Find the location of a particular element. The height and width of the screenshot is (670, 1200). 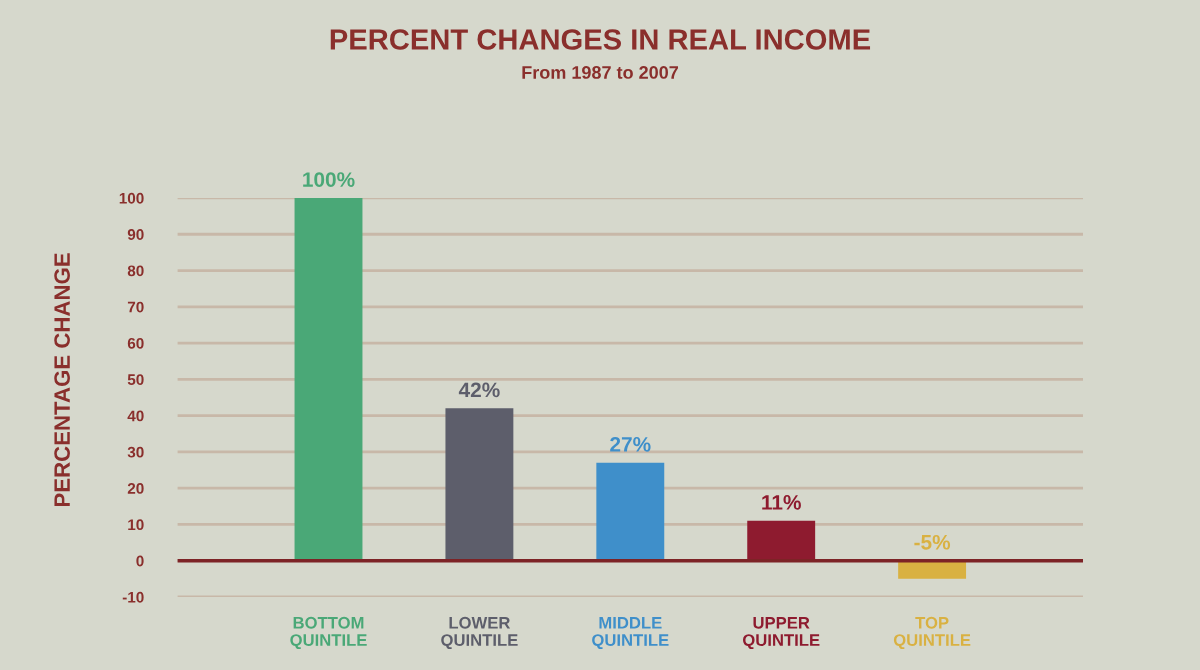

data-label: 42% is located at coordinates (479, 390).